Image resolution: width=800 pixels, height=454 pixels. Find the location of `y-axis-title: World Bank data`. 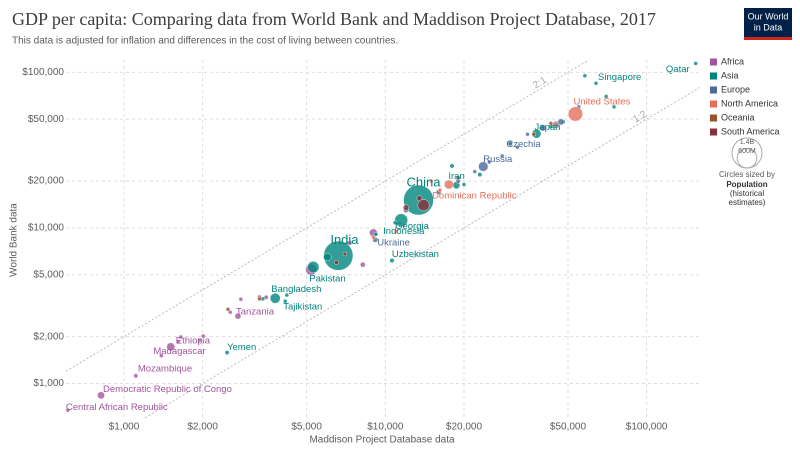

y-axis-title: World Bank data is located at coordinates (14, 240).